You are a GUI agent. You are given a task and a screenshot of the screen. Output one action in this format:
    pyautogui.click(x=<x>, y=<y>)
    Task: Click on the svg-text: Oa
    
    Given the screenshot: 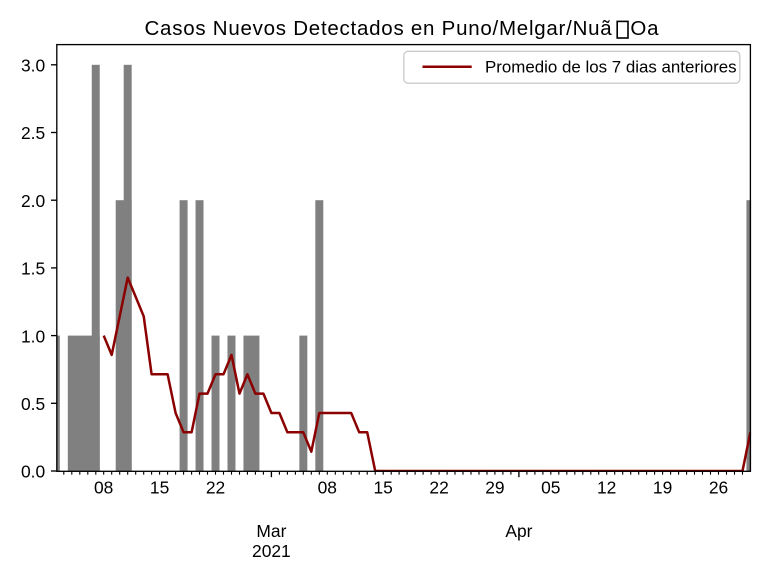 What is the action you would take?
    pyautogui.click(x=644, y=28)
    